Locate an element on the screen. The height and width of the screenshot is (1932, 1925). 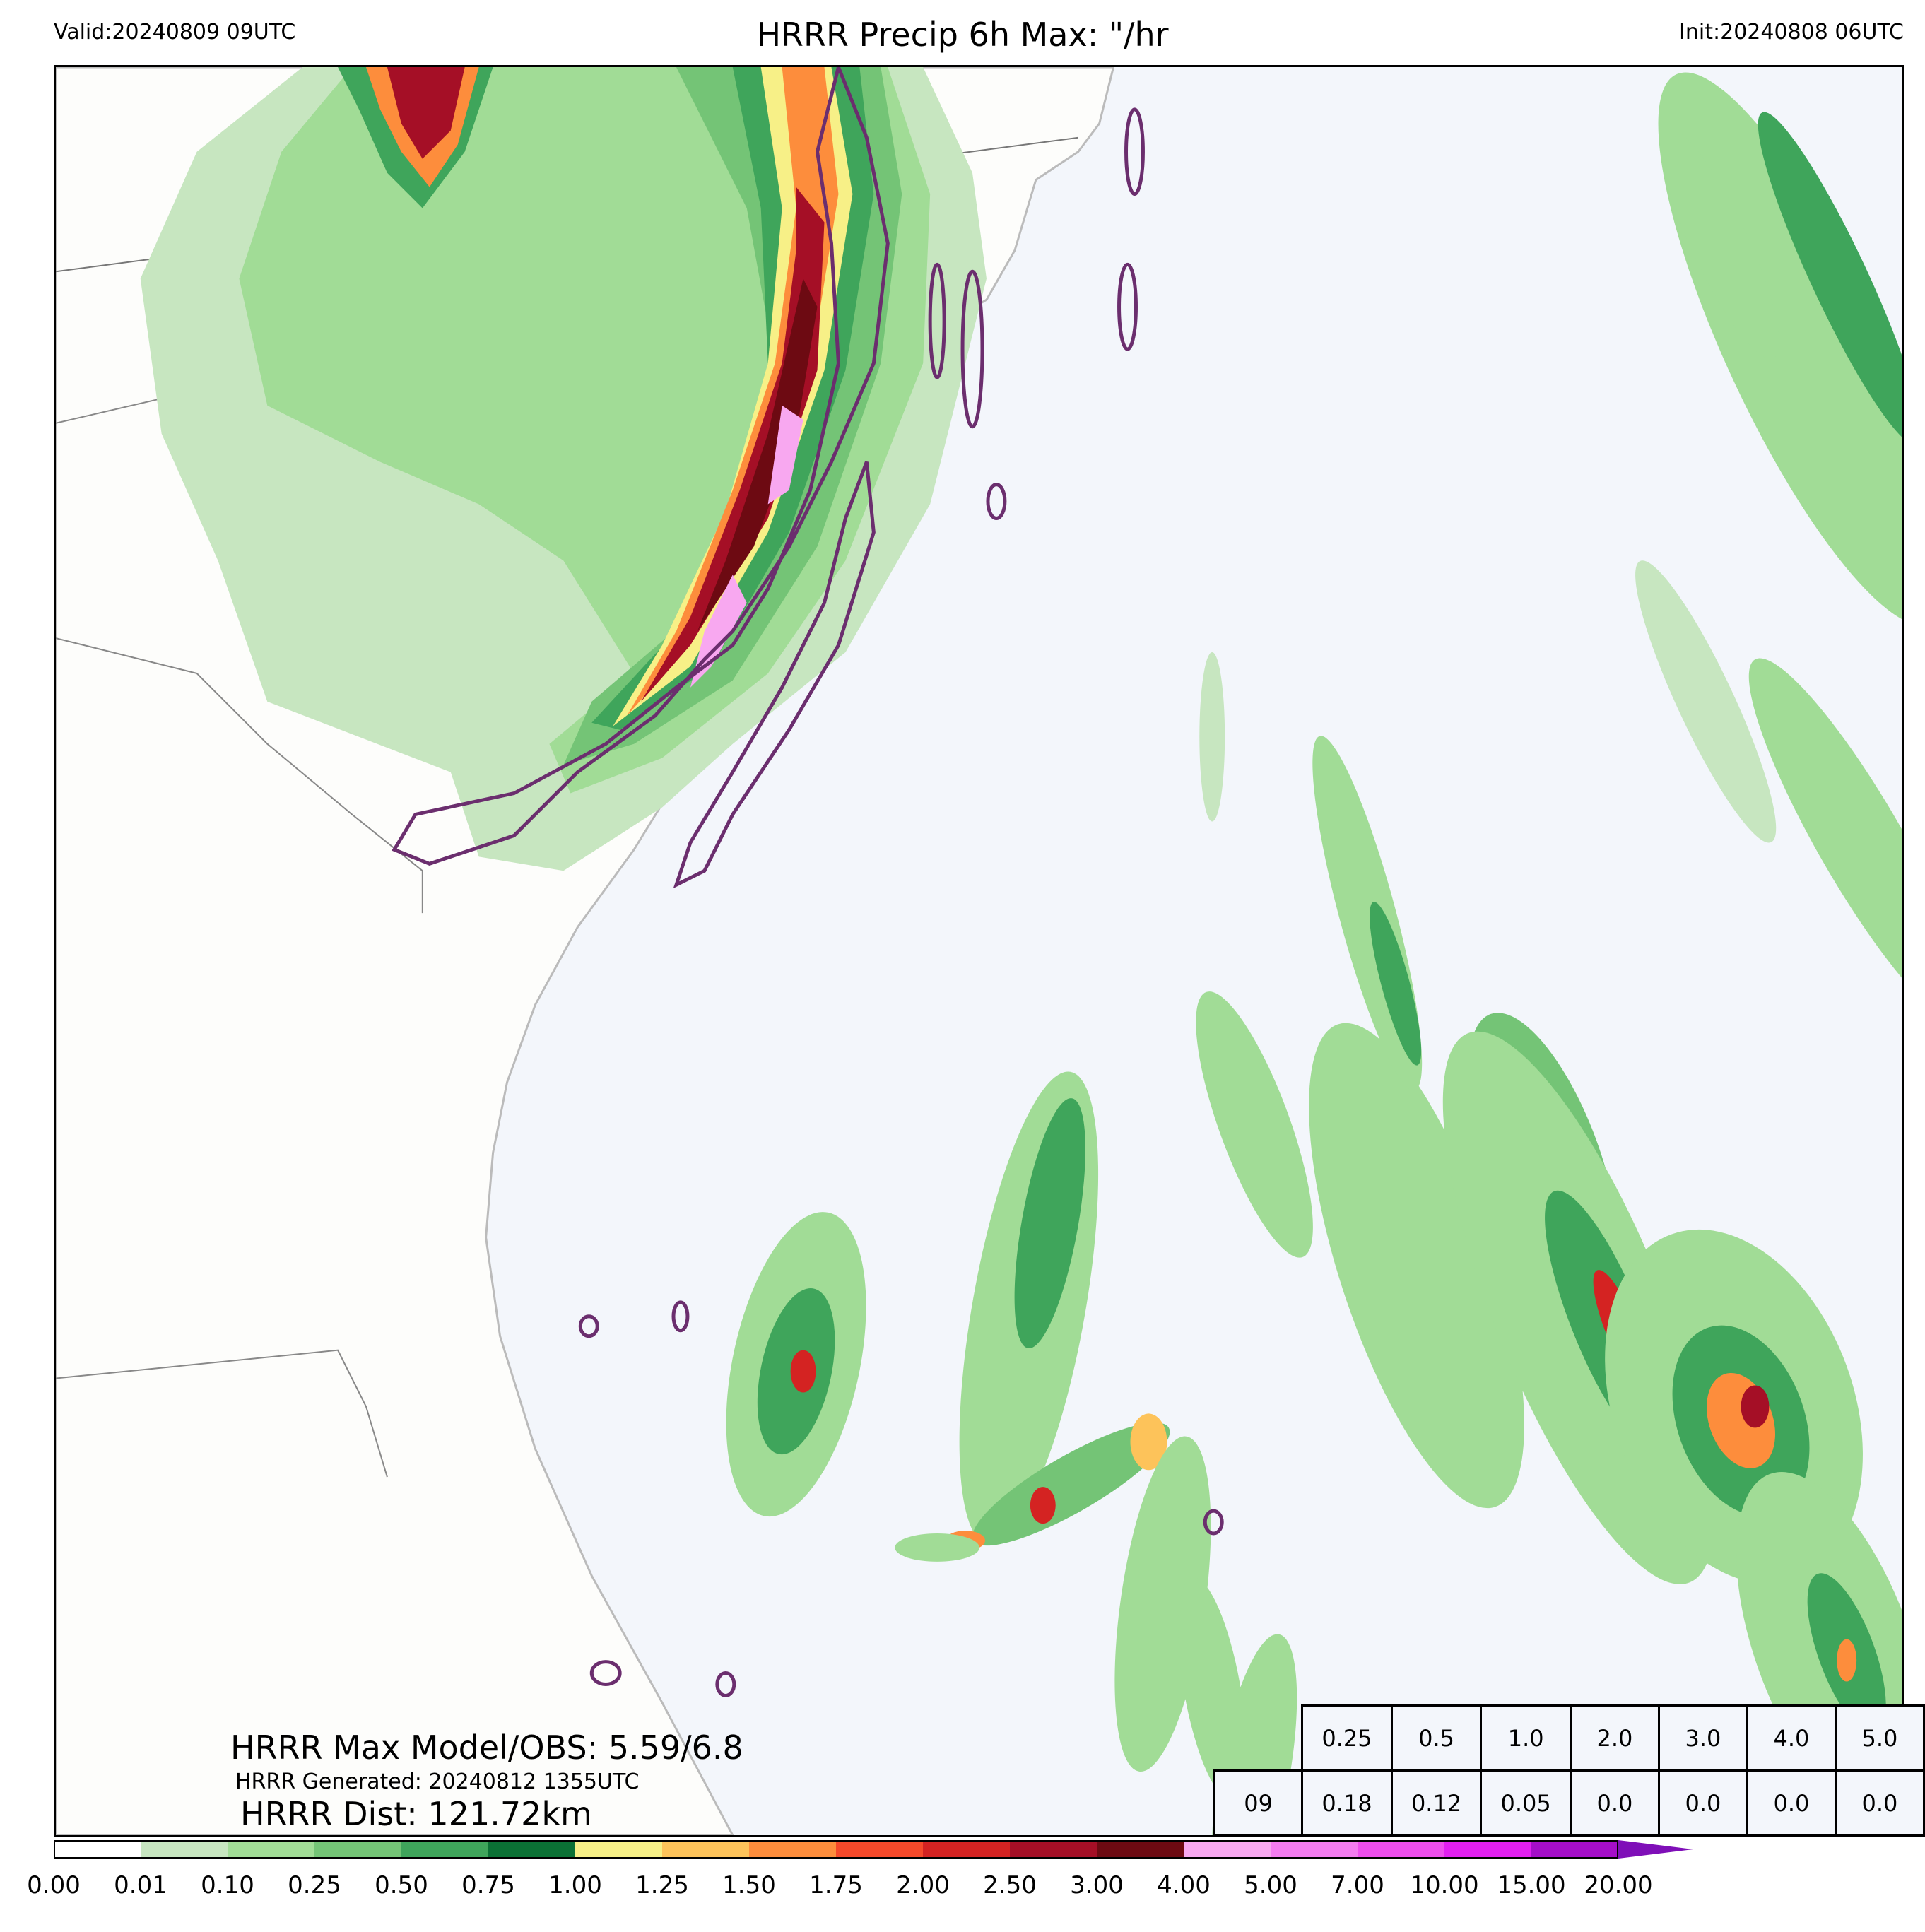
threshold-cell: 4.0 is located at coordinates (1792, 1738).